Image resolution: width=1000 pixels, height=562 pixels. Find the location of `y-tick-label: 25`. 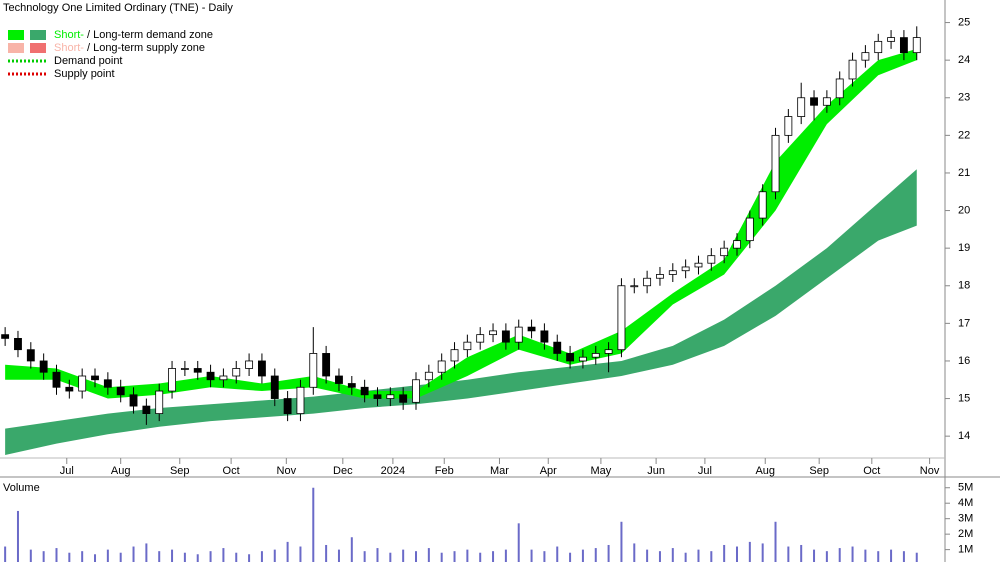

y-tick-label: 25 is located at coordinates (964, 22).